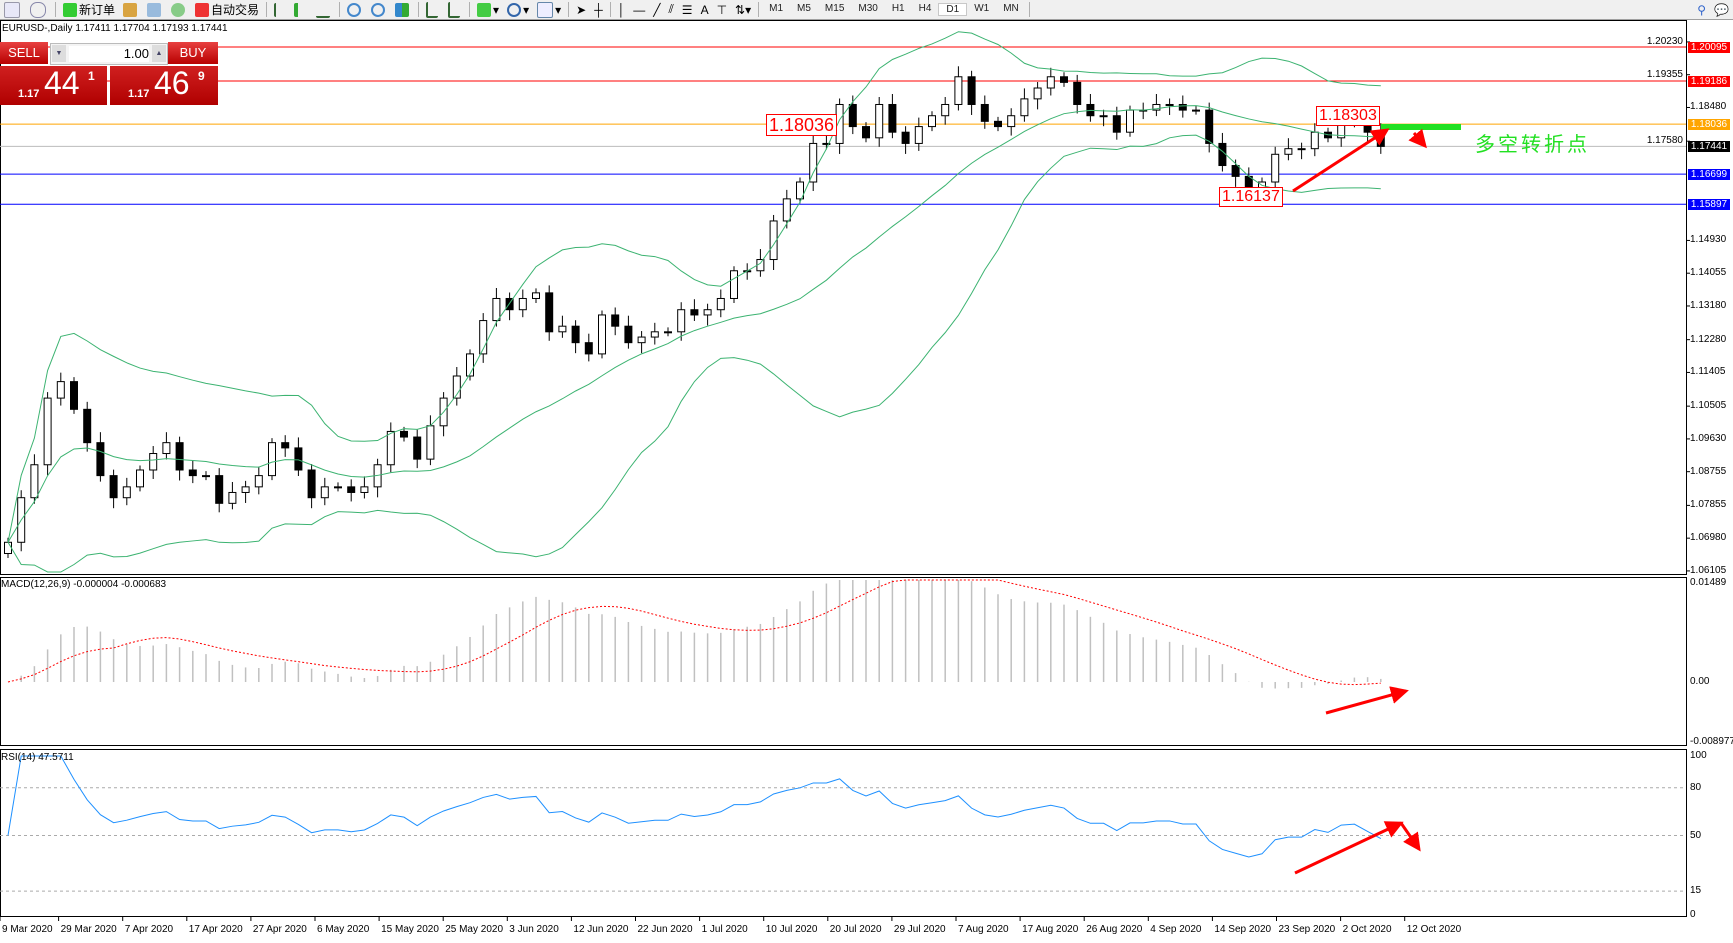  I want to click on timeframe-d1: D1, so click(953, 9).